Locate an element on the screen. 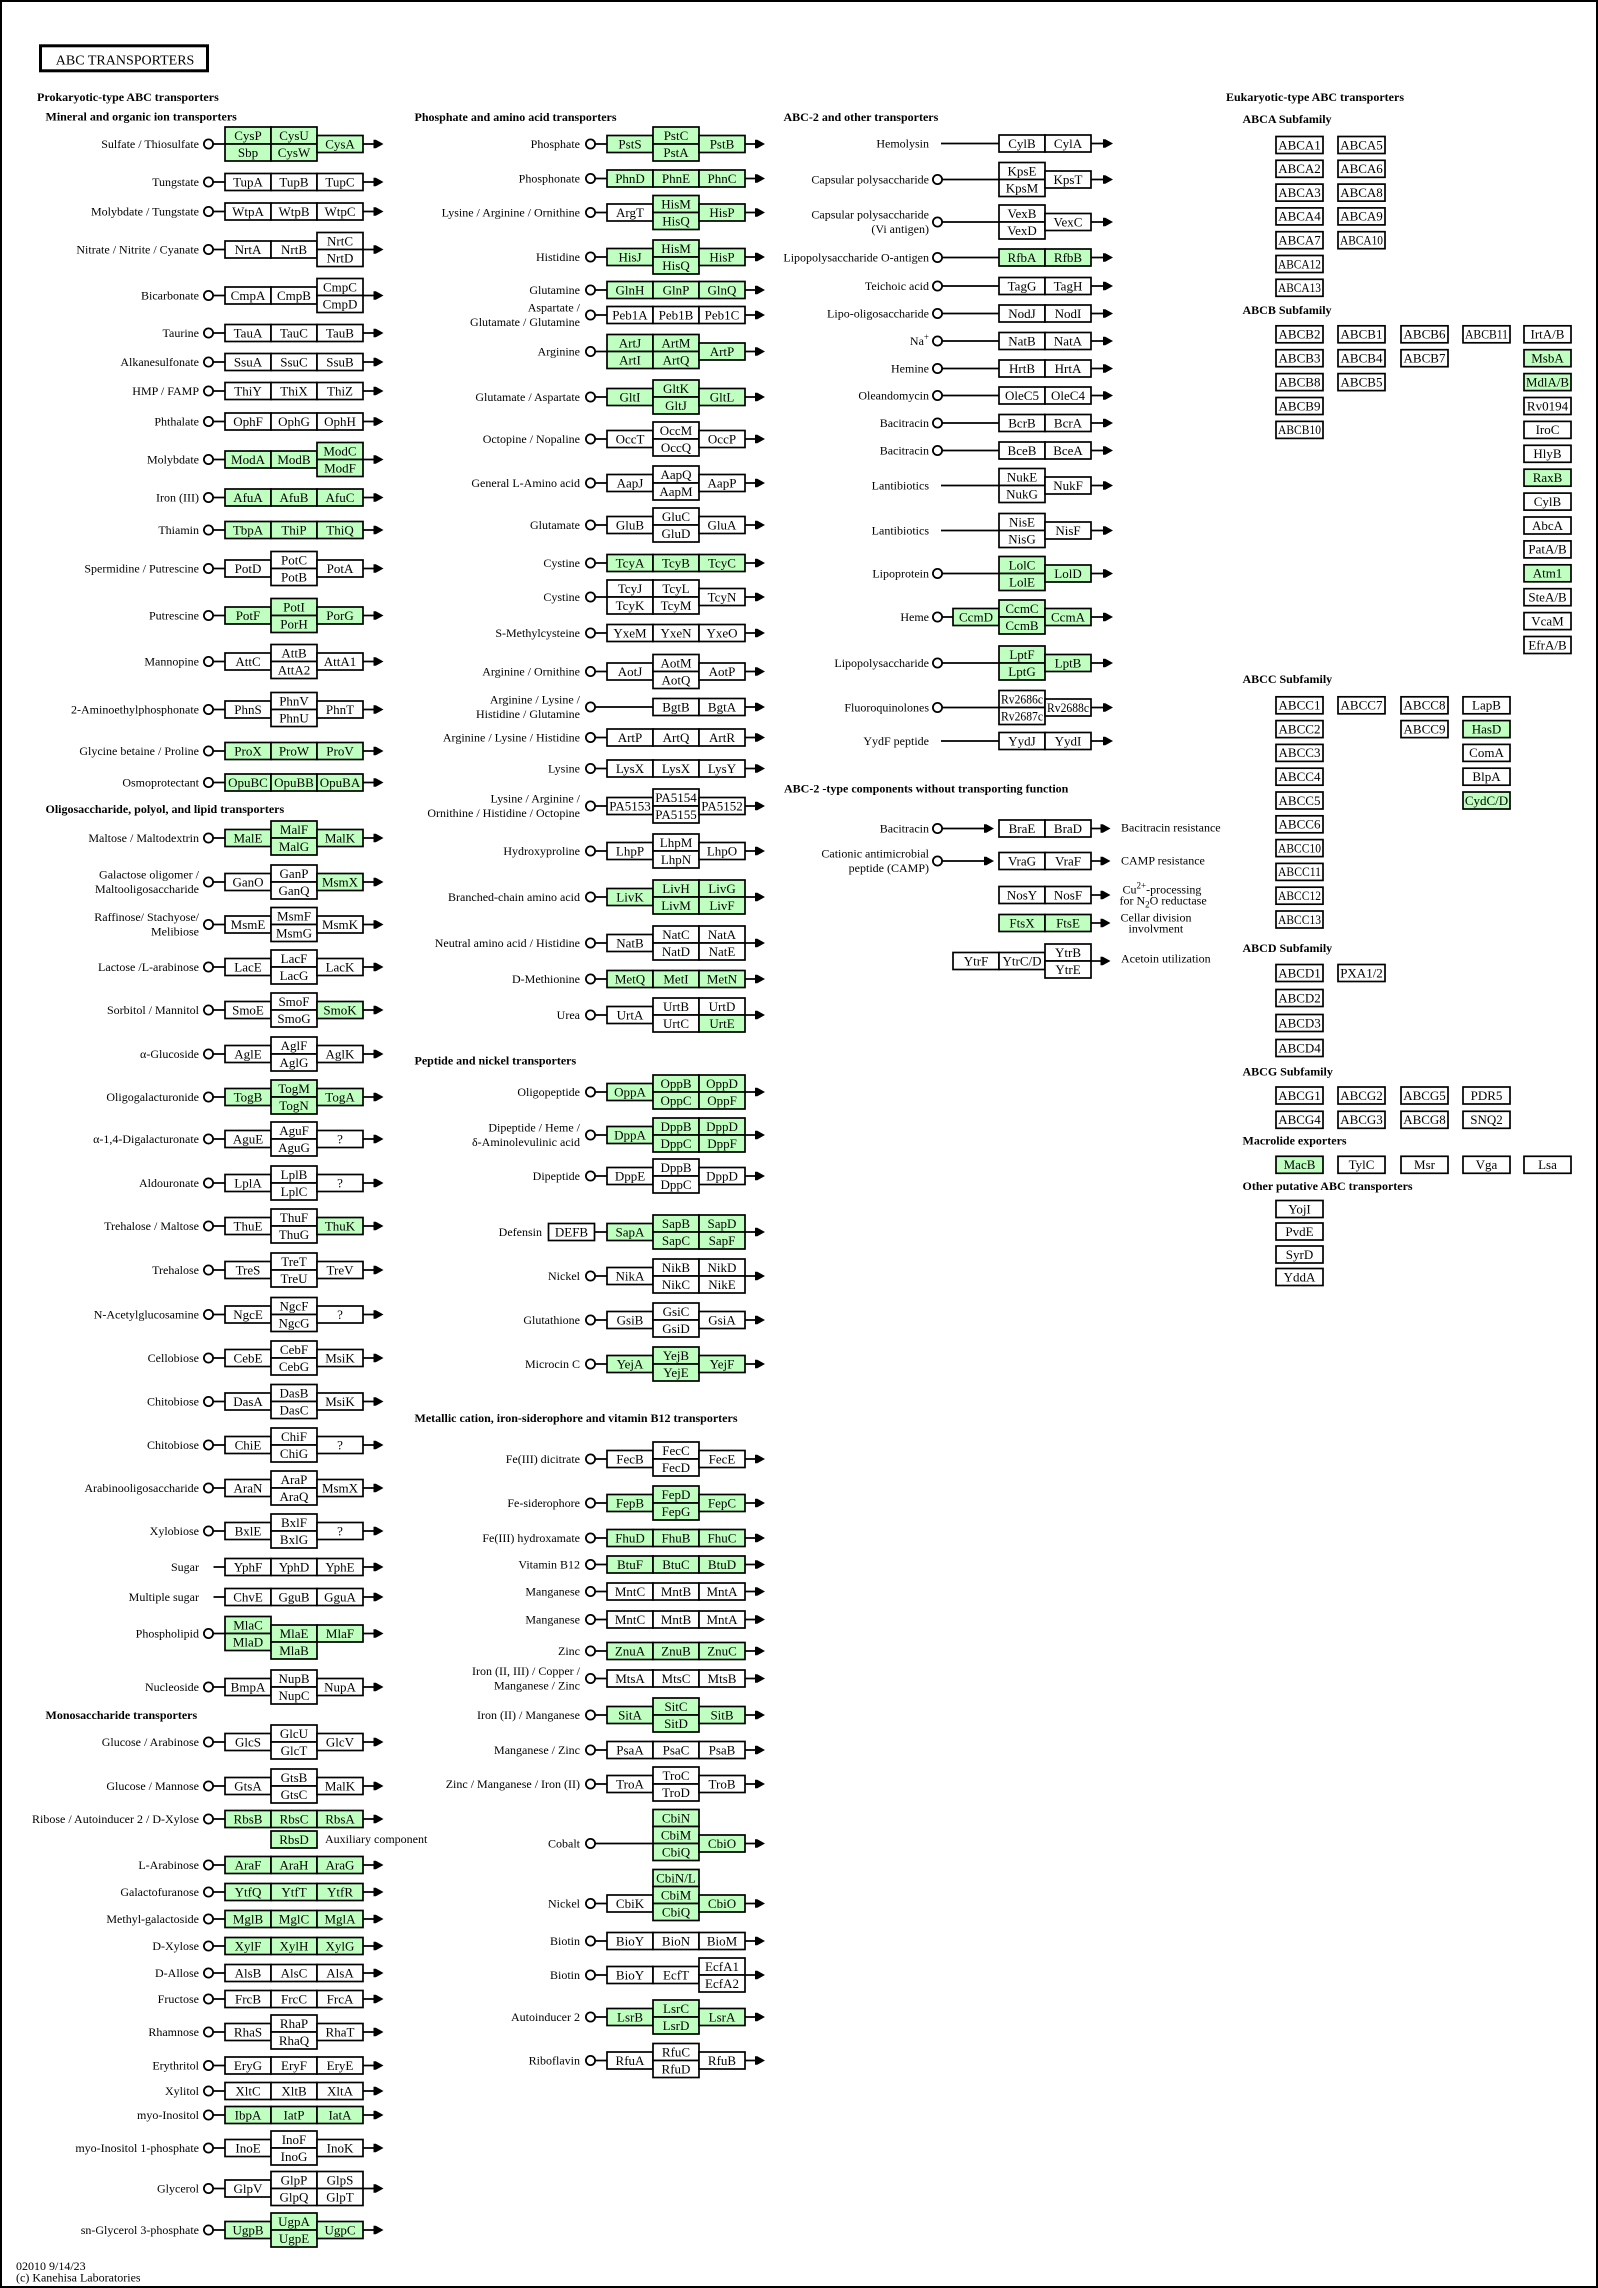 The height and width of the screenshot is (2288, 1598). svg-text: GtsB is located at coordinates (294, 1777).